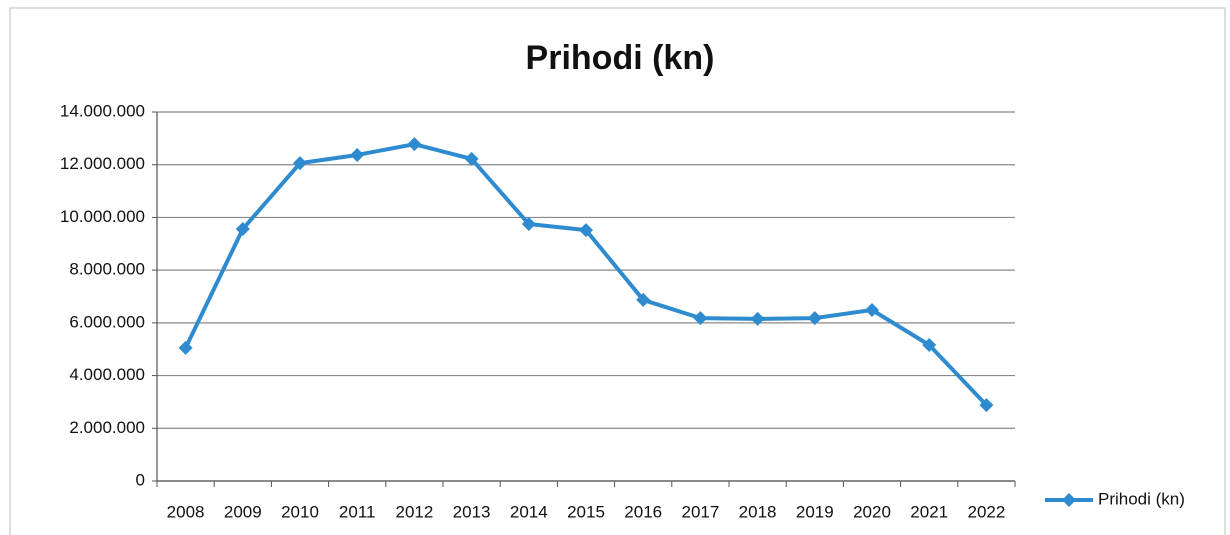 The height and width of the screenshot is (535, 1230). Describe the element at coordinates (643, 511) in the screenshot. I see `x-tick-label: 2016` at that location.